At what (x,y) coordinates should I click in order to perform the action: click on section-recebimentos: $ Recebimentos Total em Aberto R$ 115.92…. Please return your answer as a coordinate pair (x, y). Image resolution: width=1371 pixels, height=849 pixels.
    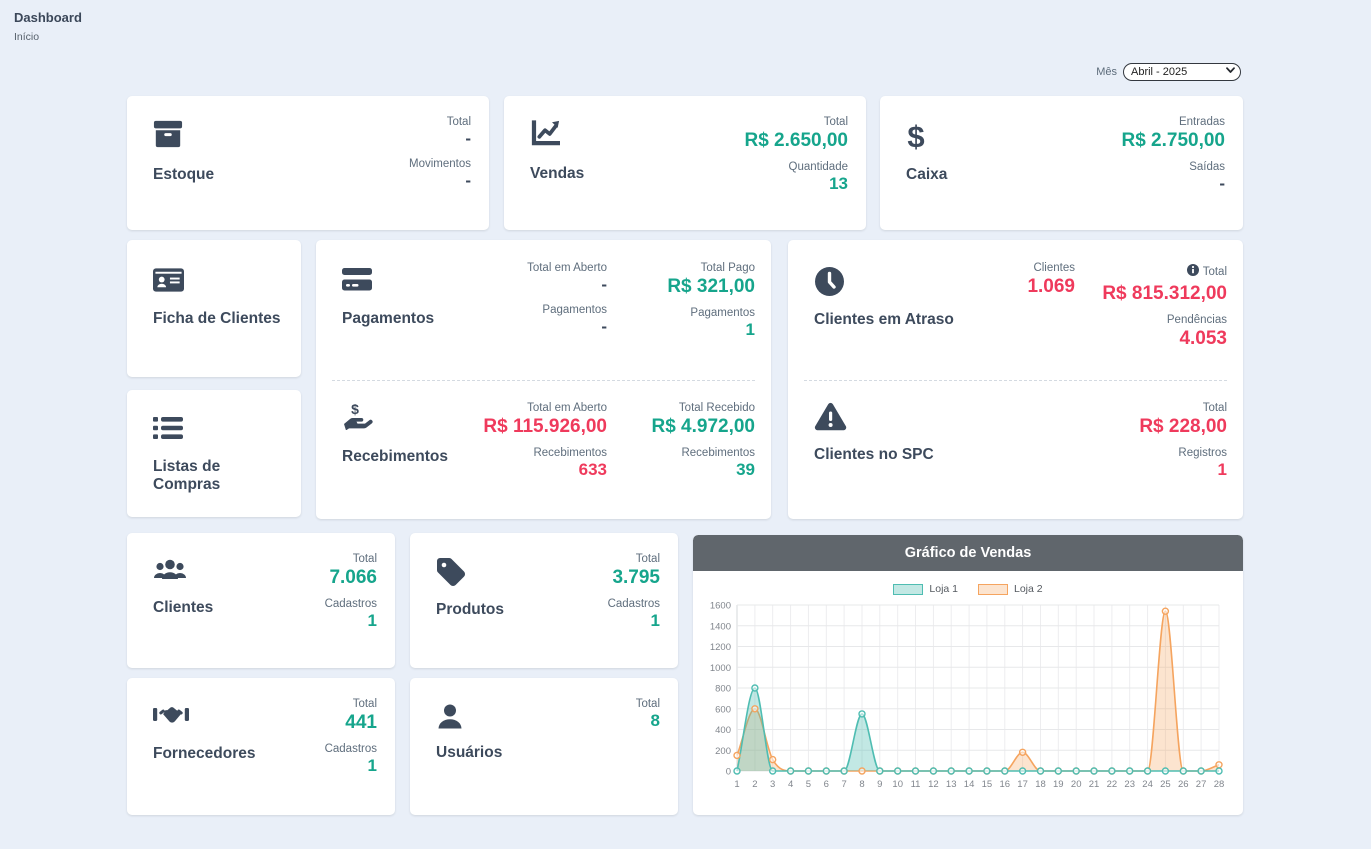
    Looking at the image, I should click on (543, 449).